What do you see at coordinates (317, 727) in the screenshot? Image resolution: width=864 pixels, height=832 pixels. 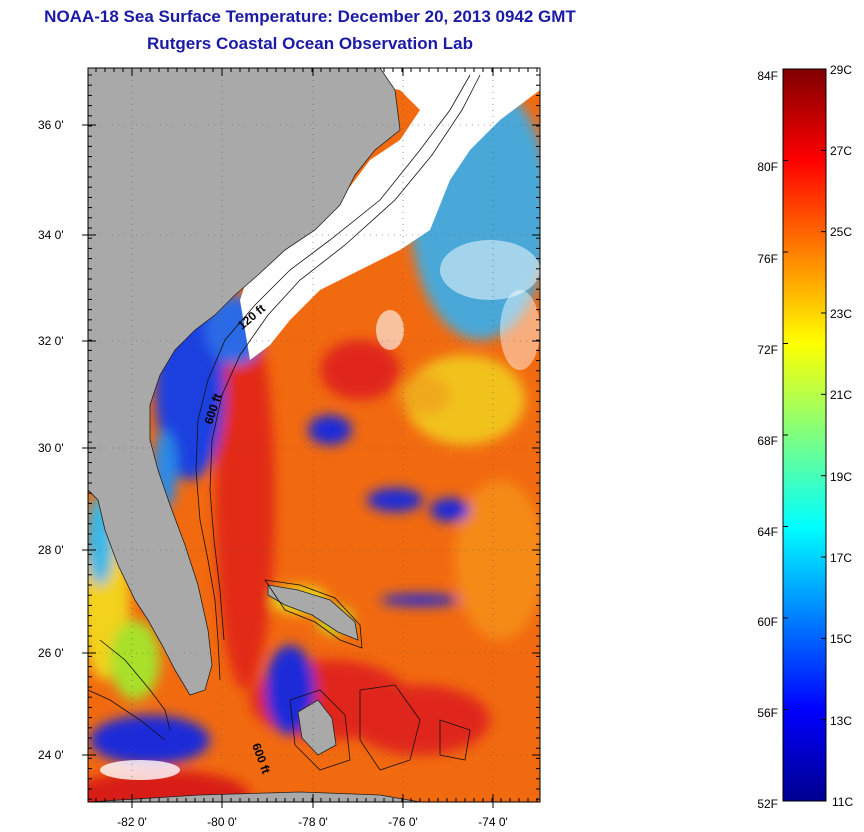 I see `island-andros` at bounding box center [317, 727].